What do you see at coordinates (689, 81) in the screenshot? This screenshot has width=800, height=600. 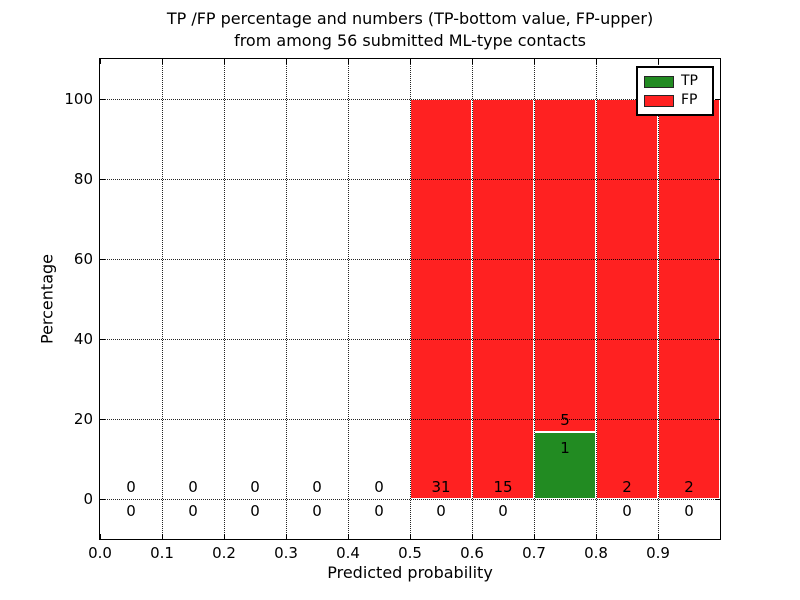 I see `legend-label-tp: TP` at bounding box center [689, 81].